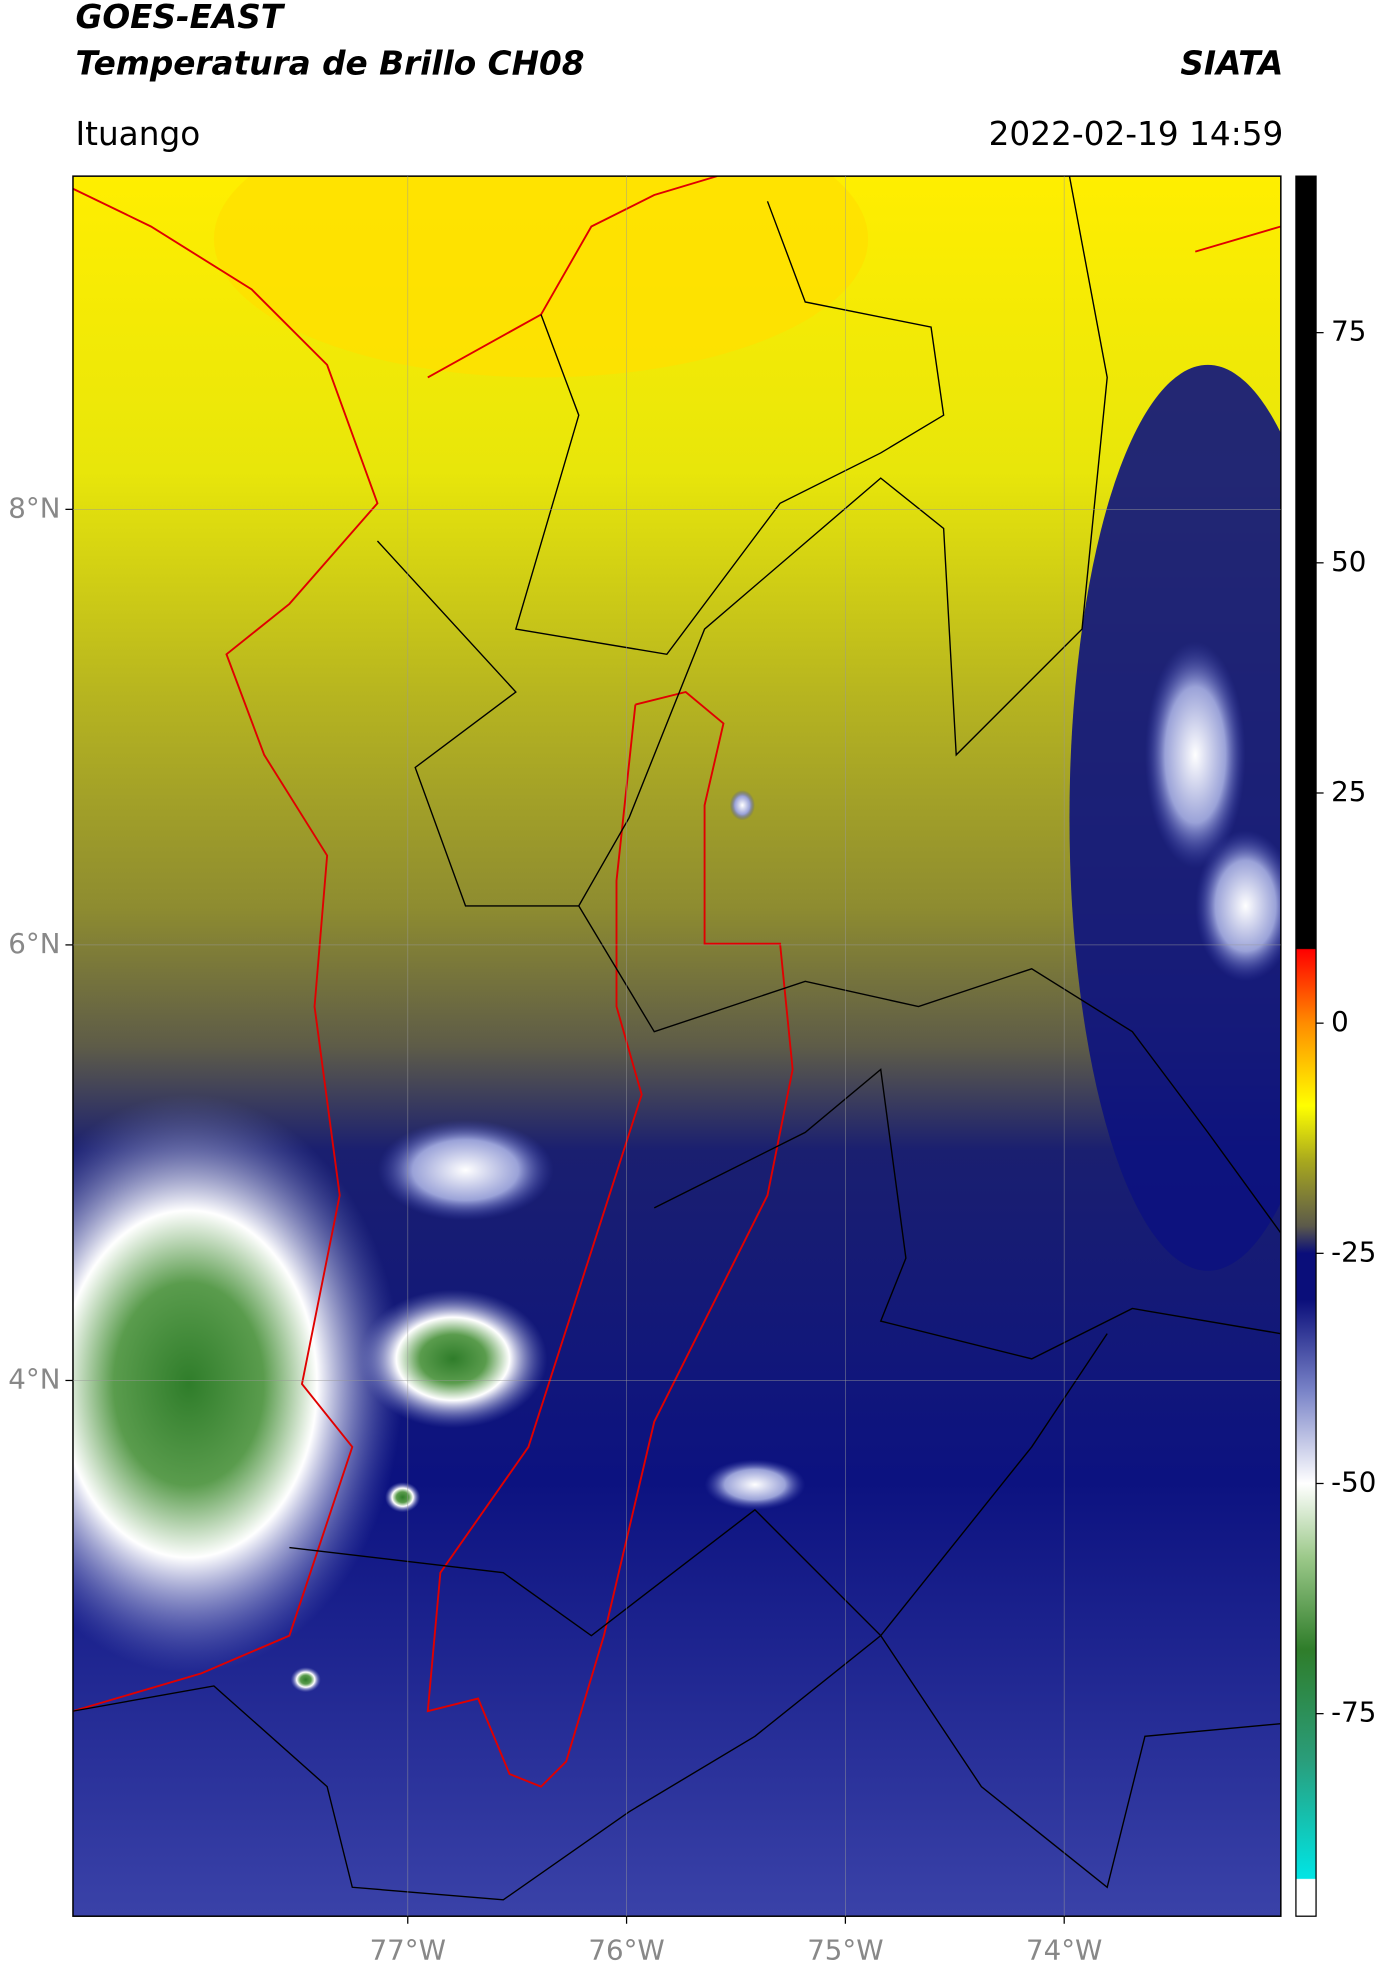 This screenshot has width=1384, height=1985. Describe the element at coordinates (180, 18) in the screenshot. I see `title: GOES-EAST` at that location.